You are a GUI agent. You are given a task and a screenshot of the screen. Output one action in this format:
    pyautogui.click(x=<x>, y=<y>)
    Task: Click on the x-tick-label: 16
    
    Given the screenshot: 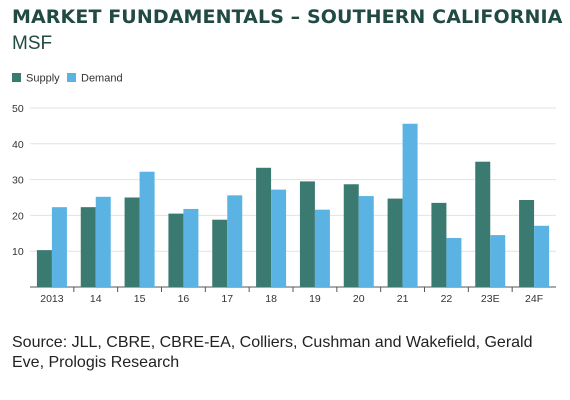 What is the action you would take?
    pyautogui.click(x=184, y=299)
    